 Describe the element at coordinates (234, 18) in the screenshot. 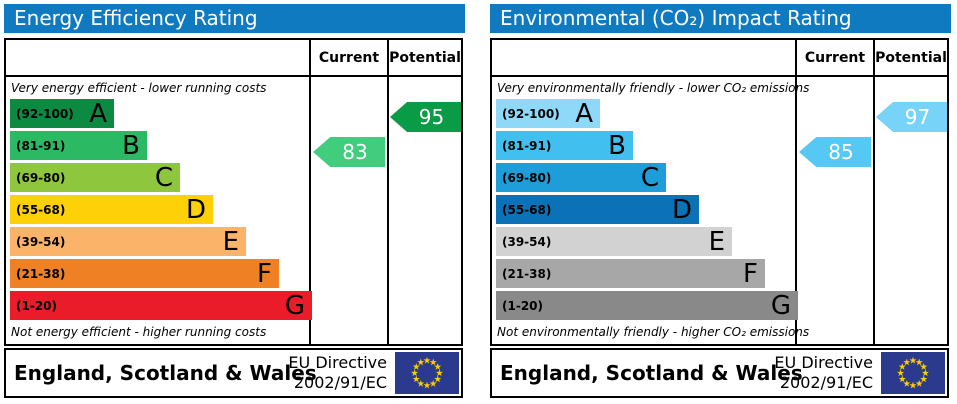

I see `panel-title: Energy Efficiency Rating` at that location.